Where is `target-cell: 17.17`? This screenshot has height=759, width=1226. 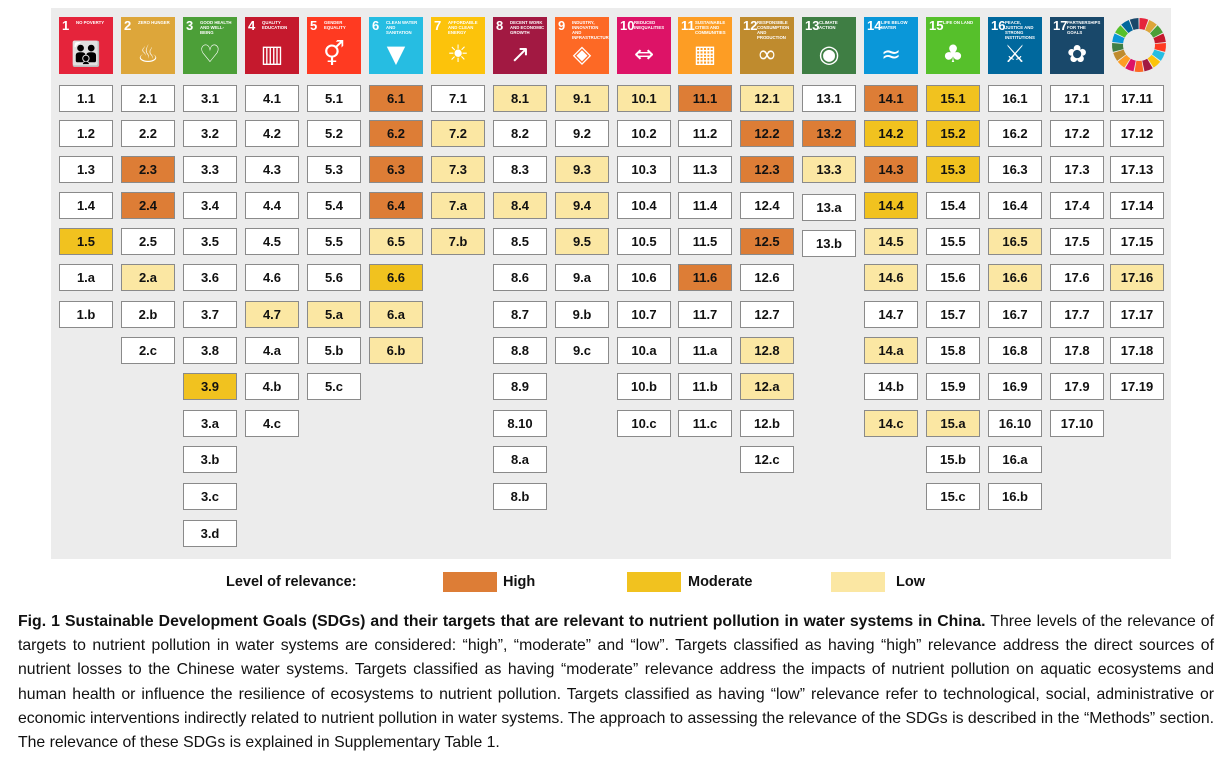 target-cell: 17.17 is located at coordinates (1137, 314).